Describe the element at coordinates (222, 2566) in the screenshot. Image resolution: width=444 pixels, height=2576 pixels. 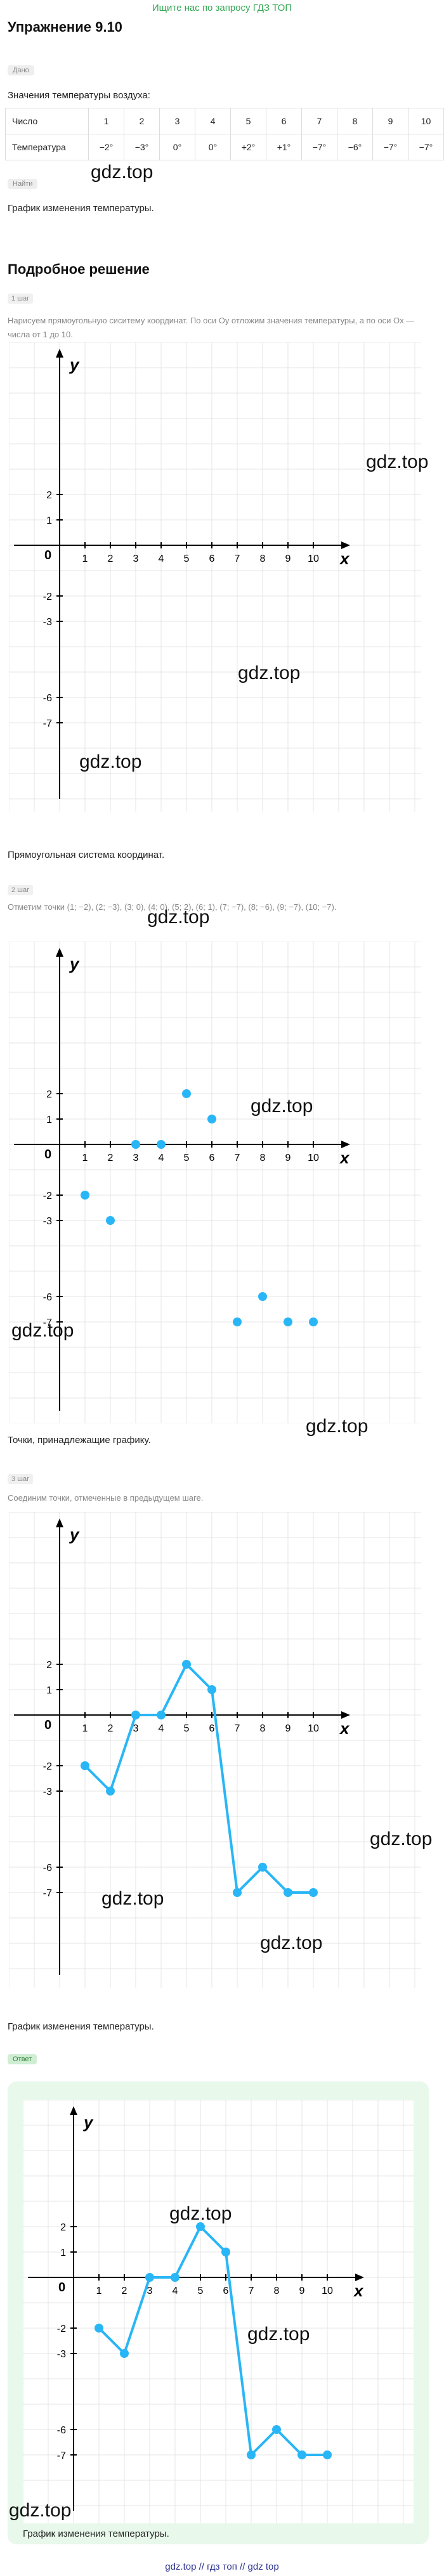
I see `footer-link: gdz.top // гдз топ // gdz top` at that location.